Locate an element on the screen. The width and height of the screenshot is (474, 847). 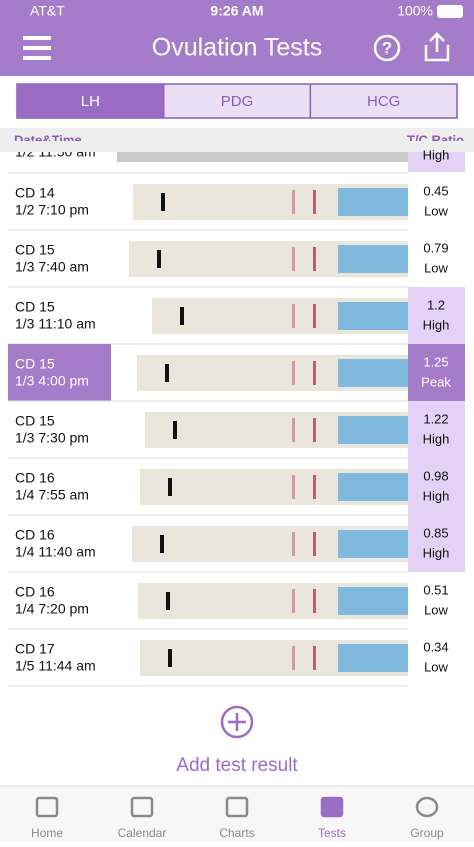
tab-label: HCG is located at coordinates (383, 101).